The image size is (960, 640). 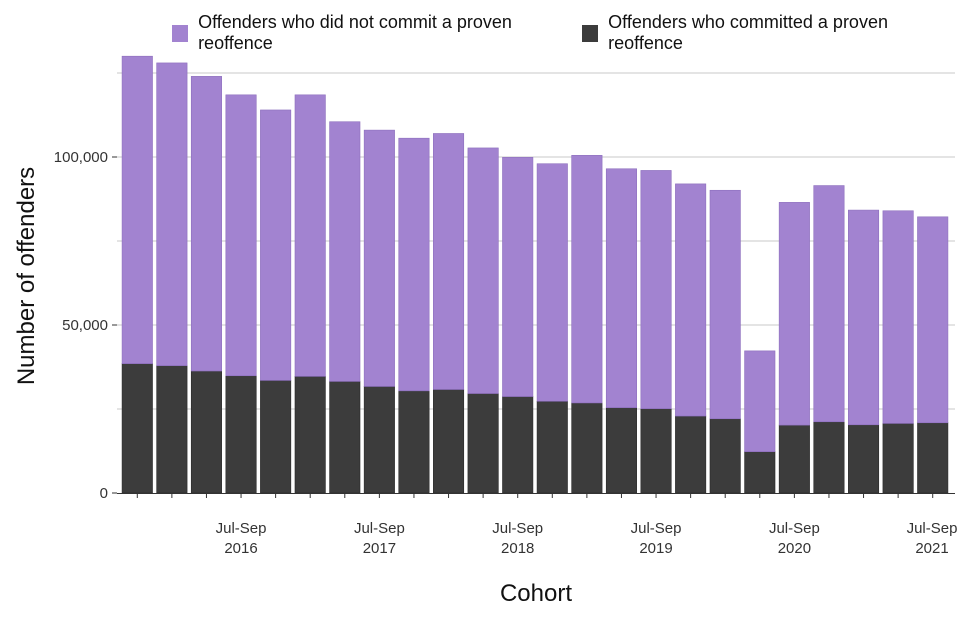 What do you see at coordinates (931, 548) in the screenshot?
I see `x-tick-label-year: 2021` at bounding box center [931, 548].